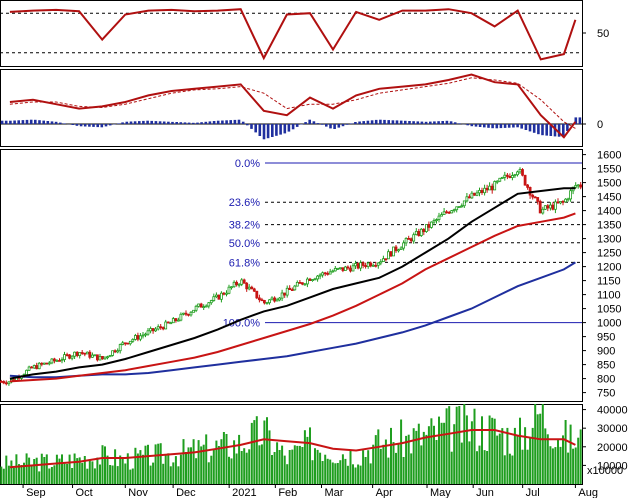  I want to click on volume-tick-label: 10000, so click(612, 466).